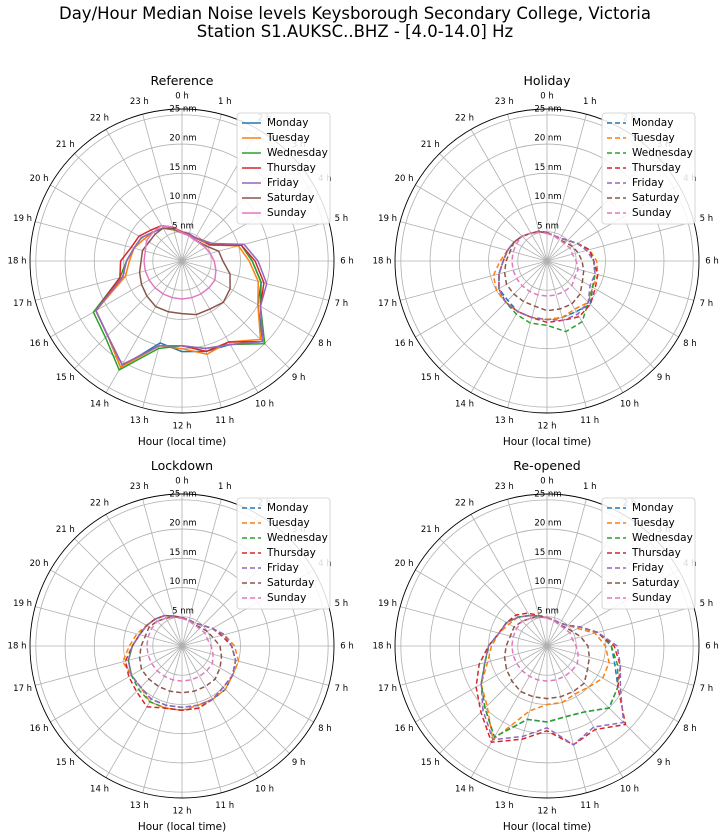 The width and height of the screenshot is (727, 838). Describe the element at coordinates (65, 378) in the screenshot. I see `theta-tick-label: 15 h` at that location.